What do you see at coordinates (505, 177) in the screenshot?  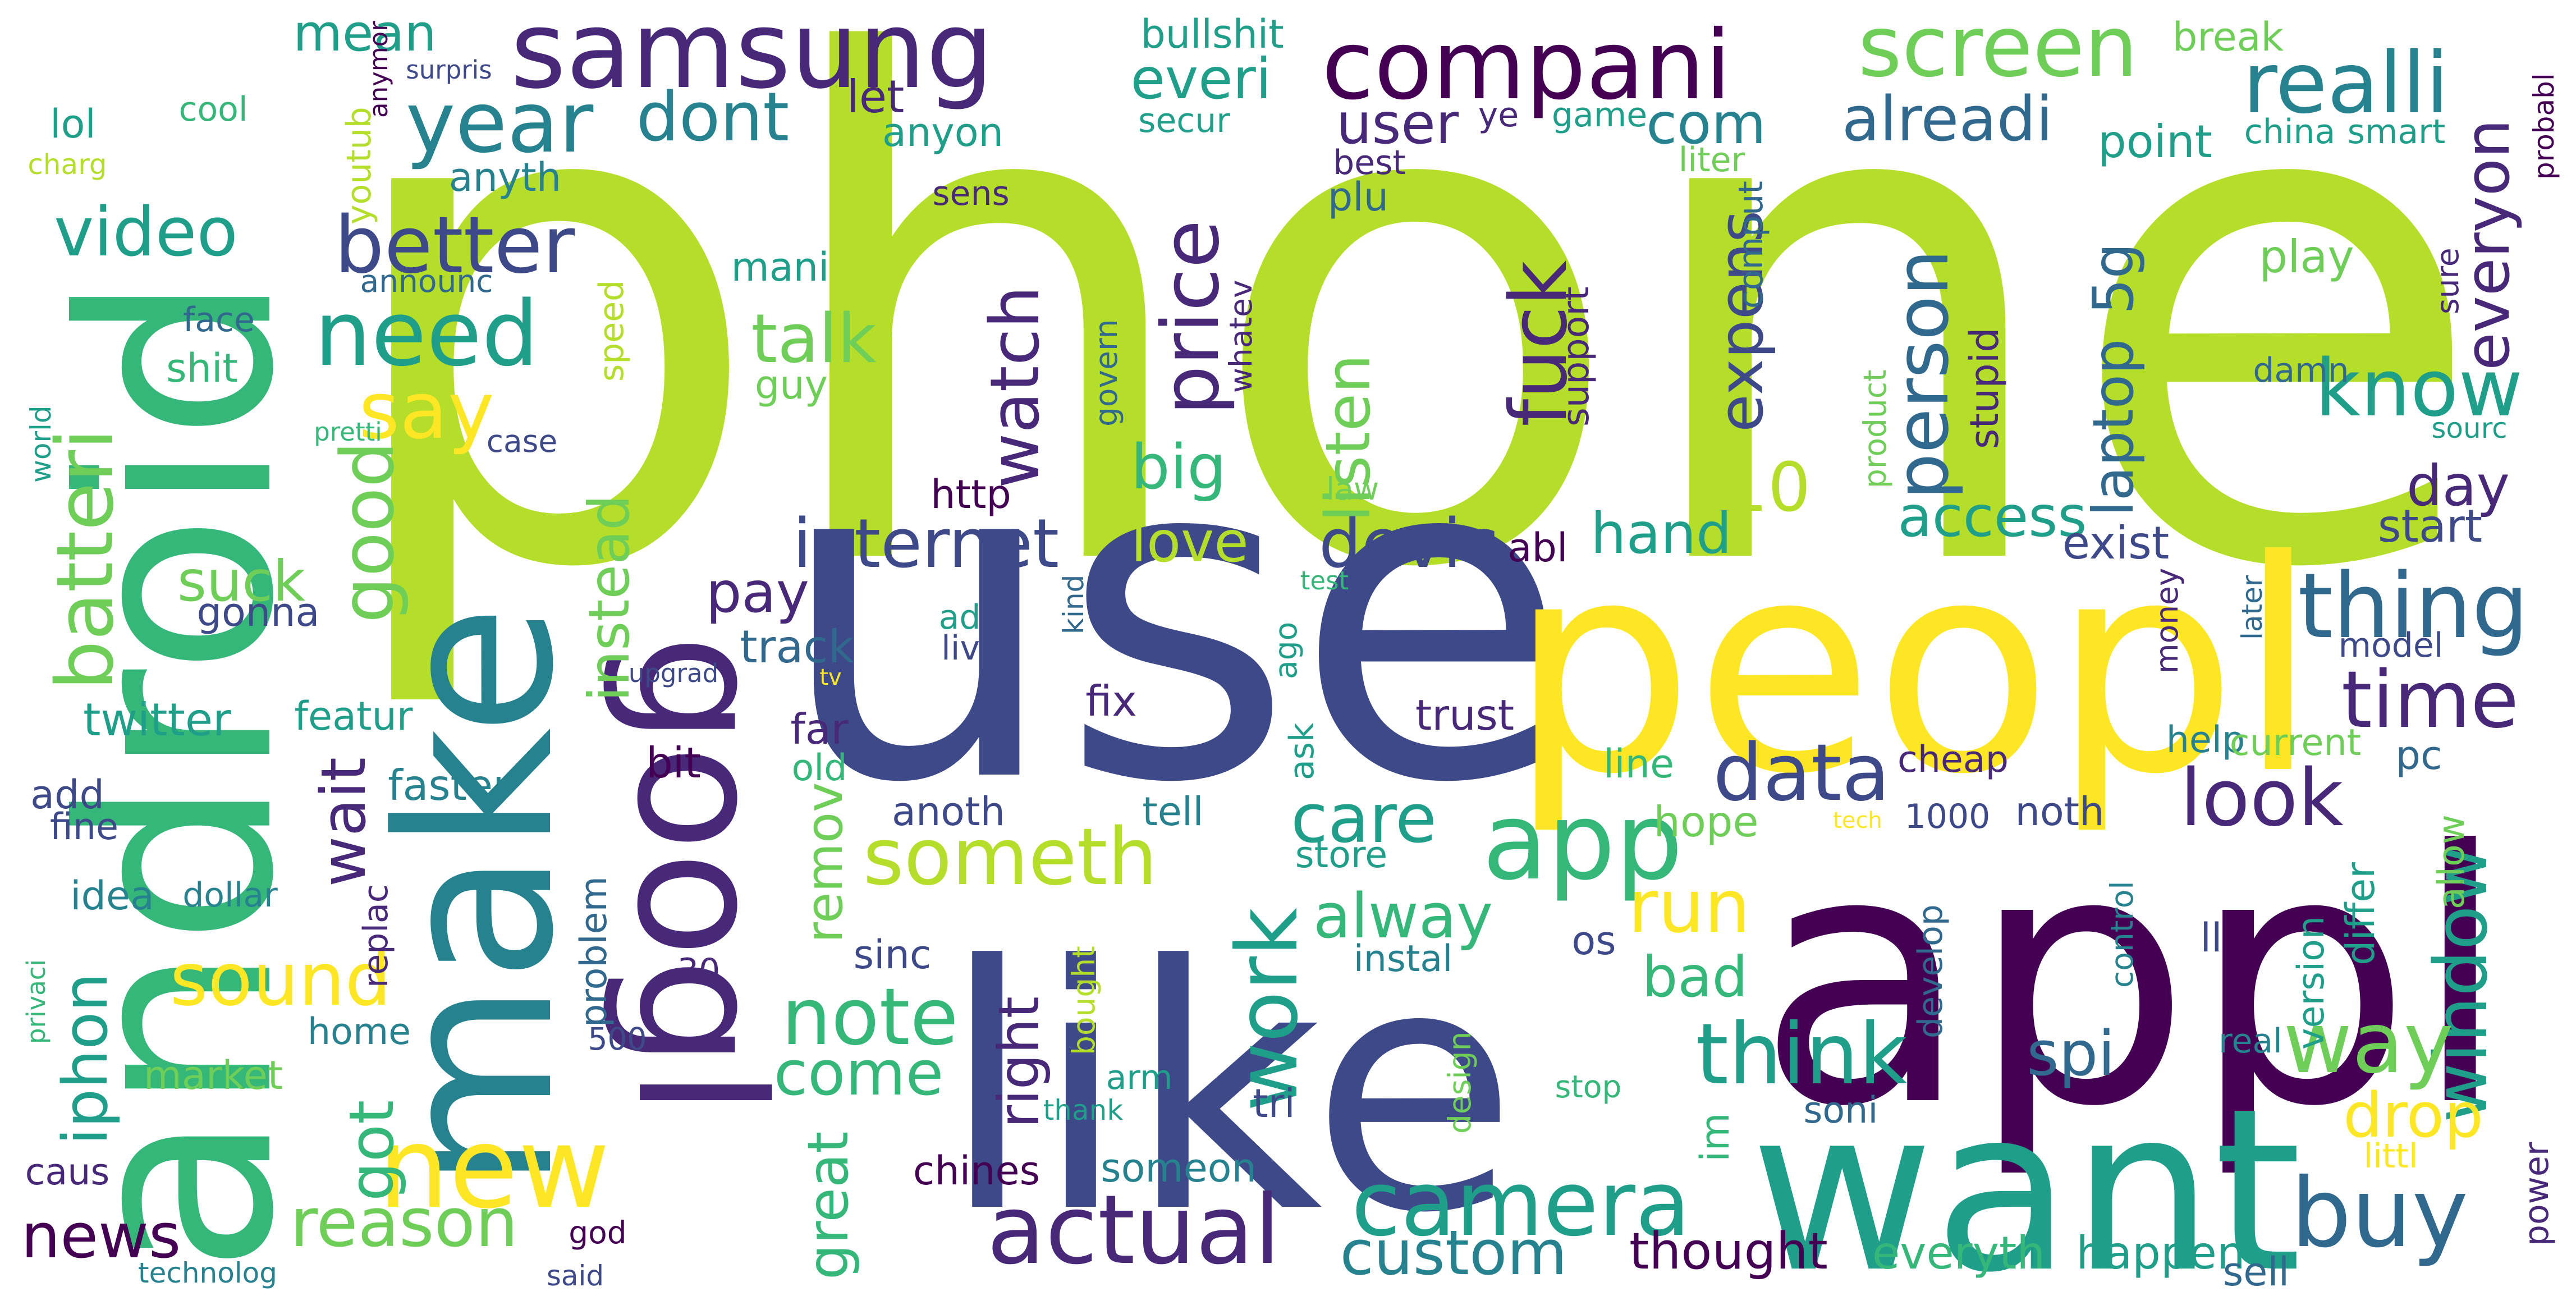 I see `word-anyth: anyth` at bounding box center [505, 177].